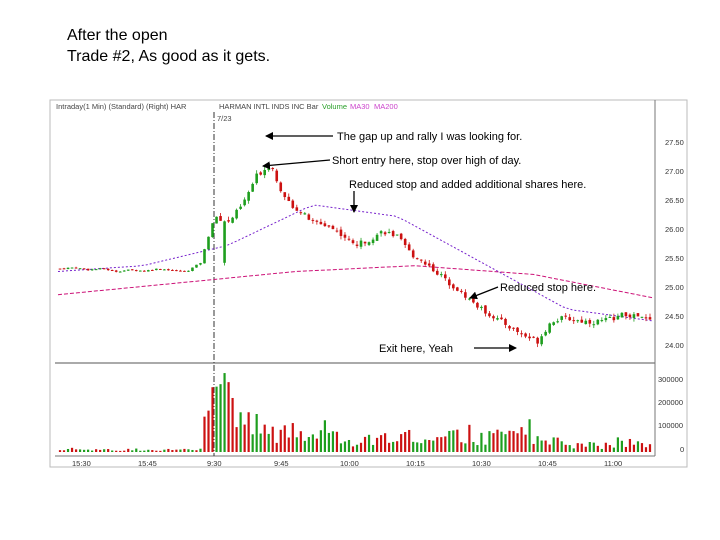  Describe the element at coordinates (117, 35) in the screenshot. I see `title-line-1: After the open` at that location.